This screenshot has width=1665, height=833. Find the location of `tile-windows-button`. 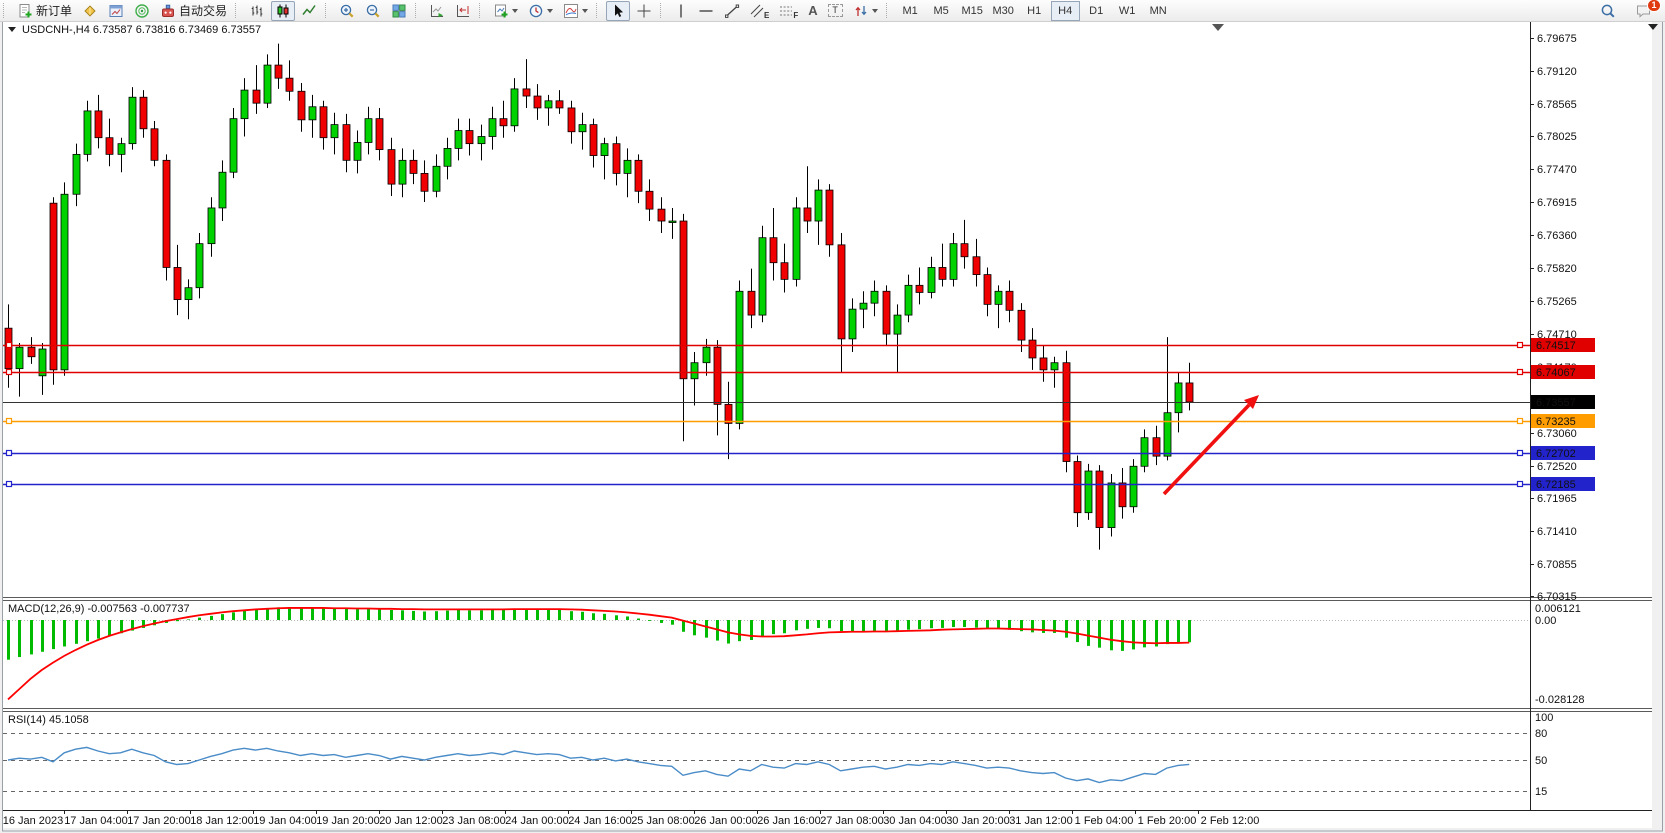

tile-windows-button is located at coordinates (399, 11).